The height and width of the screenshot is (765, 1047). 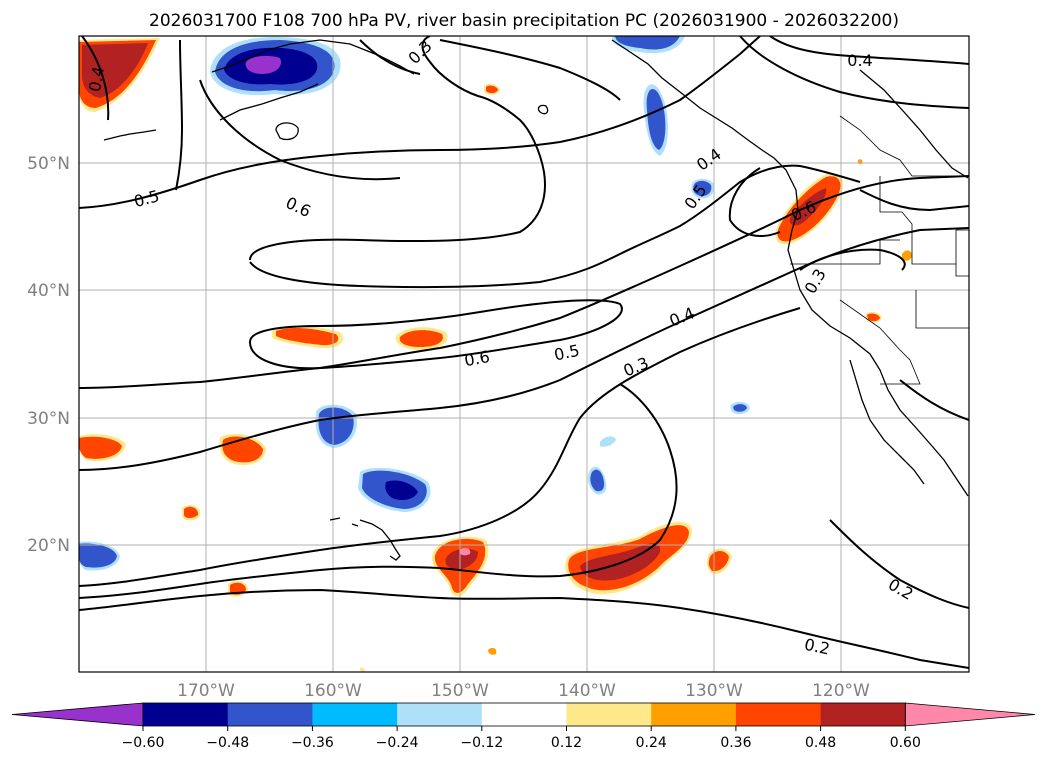 What do you see at coordinates (48, 546) in the screenshot?
I see `lat-label: 20°N` at bounding box center [48, 546].